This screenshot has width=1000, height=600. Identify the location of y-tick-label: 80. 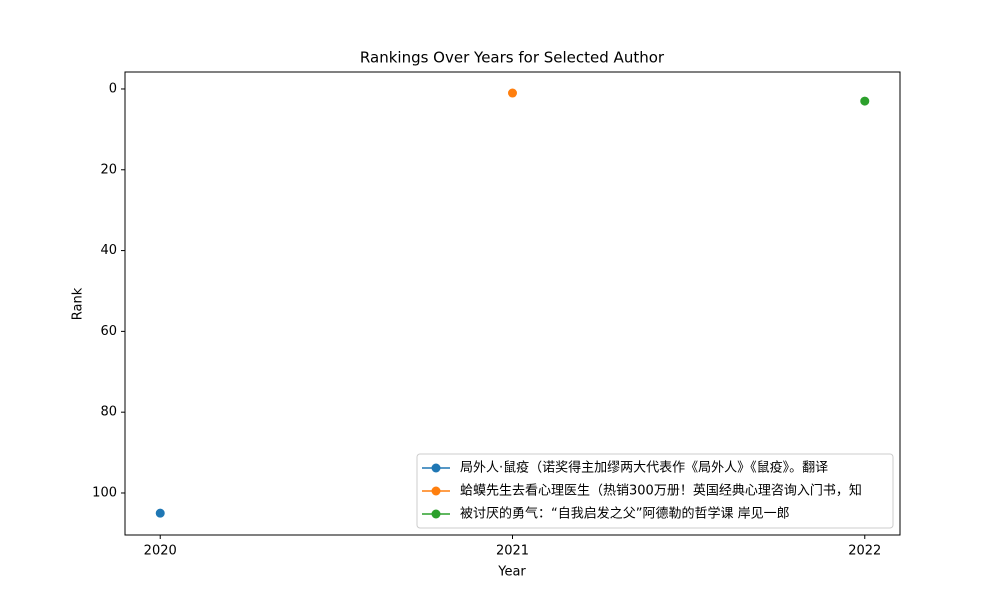
(108, 412).